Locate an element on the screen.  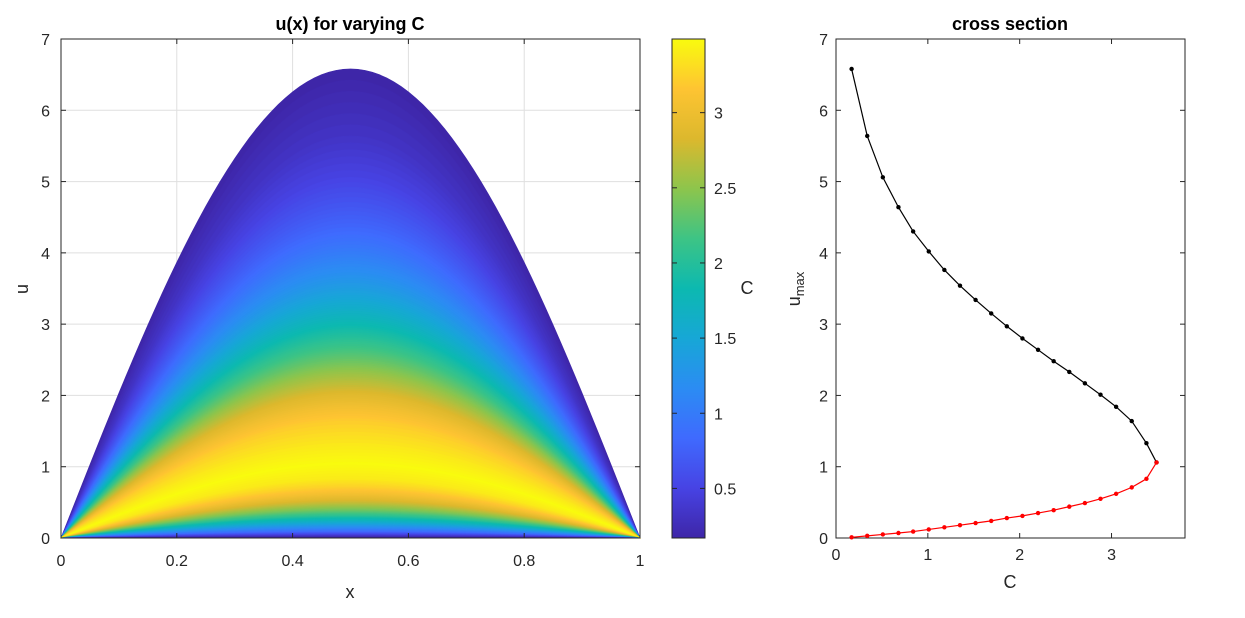
right-xlabel: C is located at coordinates (1010, 582).